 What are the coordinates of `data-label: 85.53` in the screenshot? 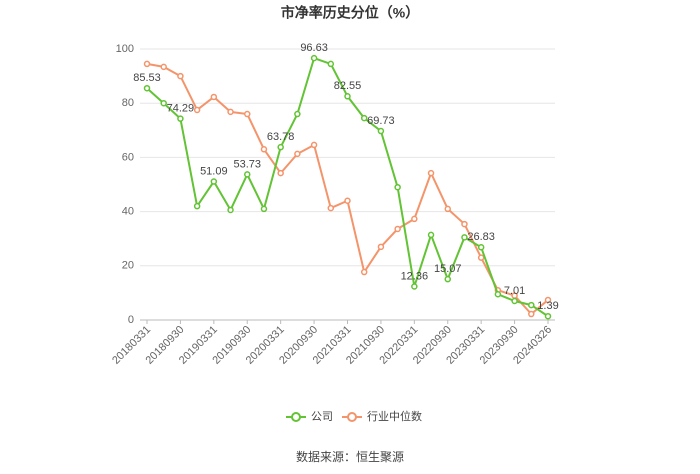 It's located at (147, 78).